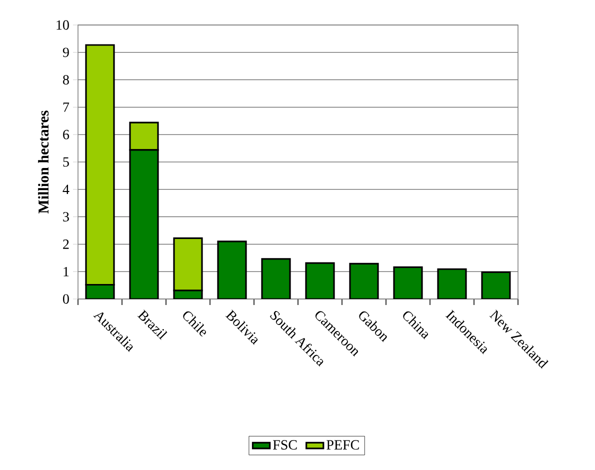 This screenshot has width=595, height=470. What do you see at coordinates (66, 299) in the screenshot?
I see `y-tick-label: 0` at bounding box center [66, 299].